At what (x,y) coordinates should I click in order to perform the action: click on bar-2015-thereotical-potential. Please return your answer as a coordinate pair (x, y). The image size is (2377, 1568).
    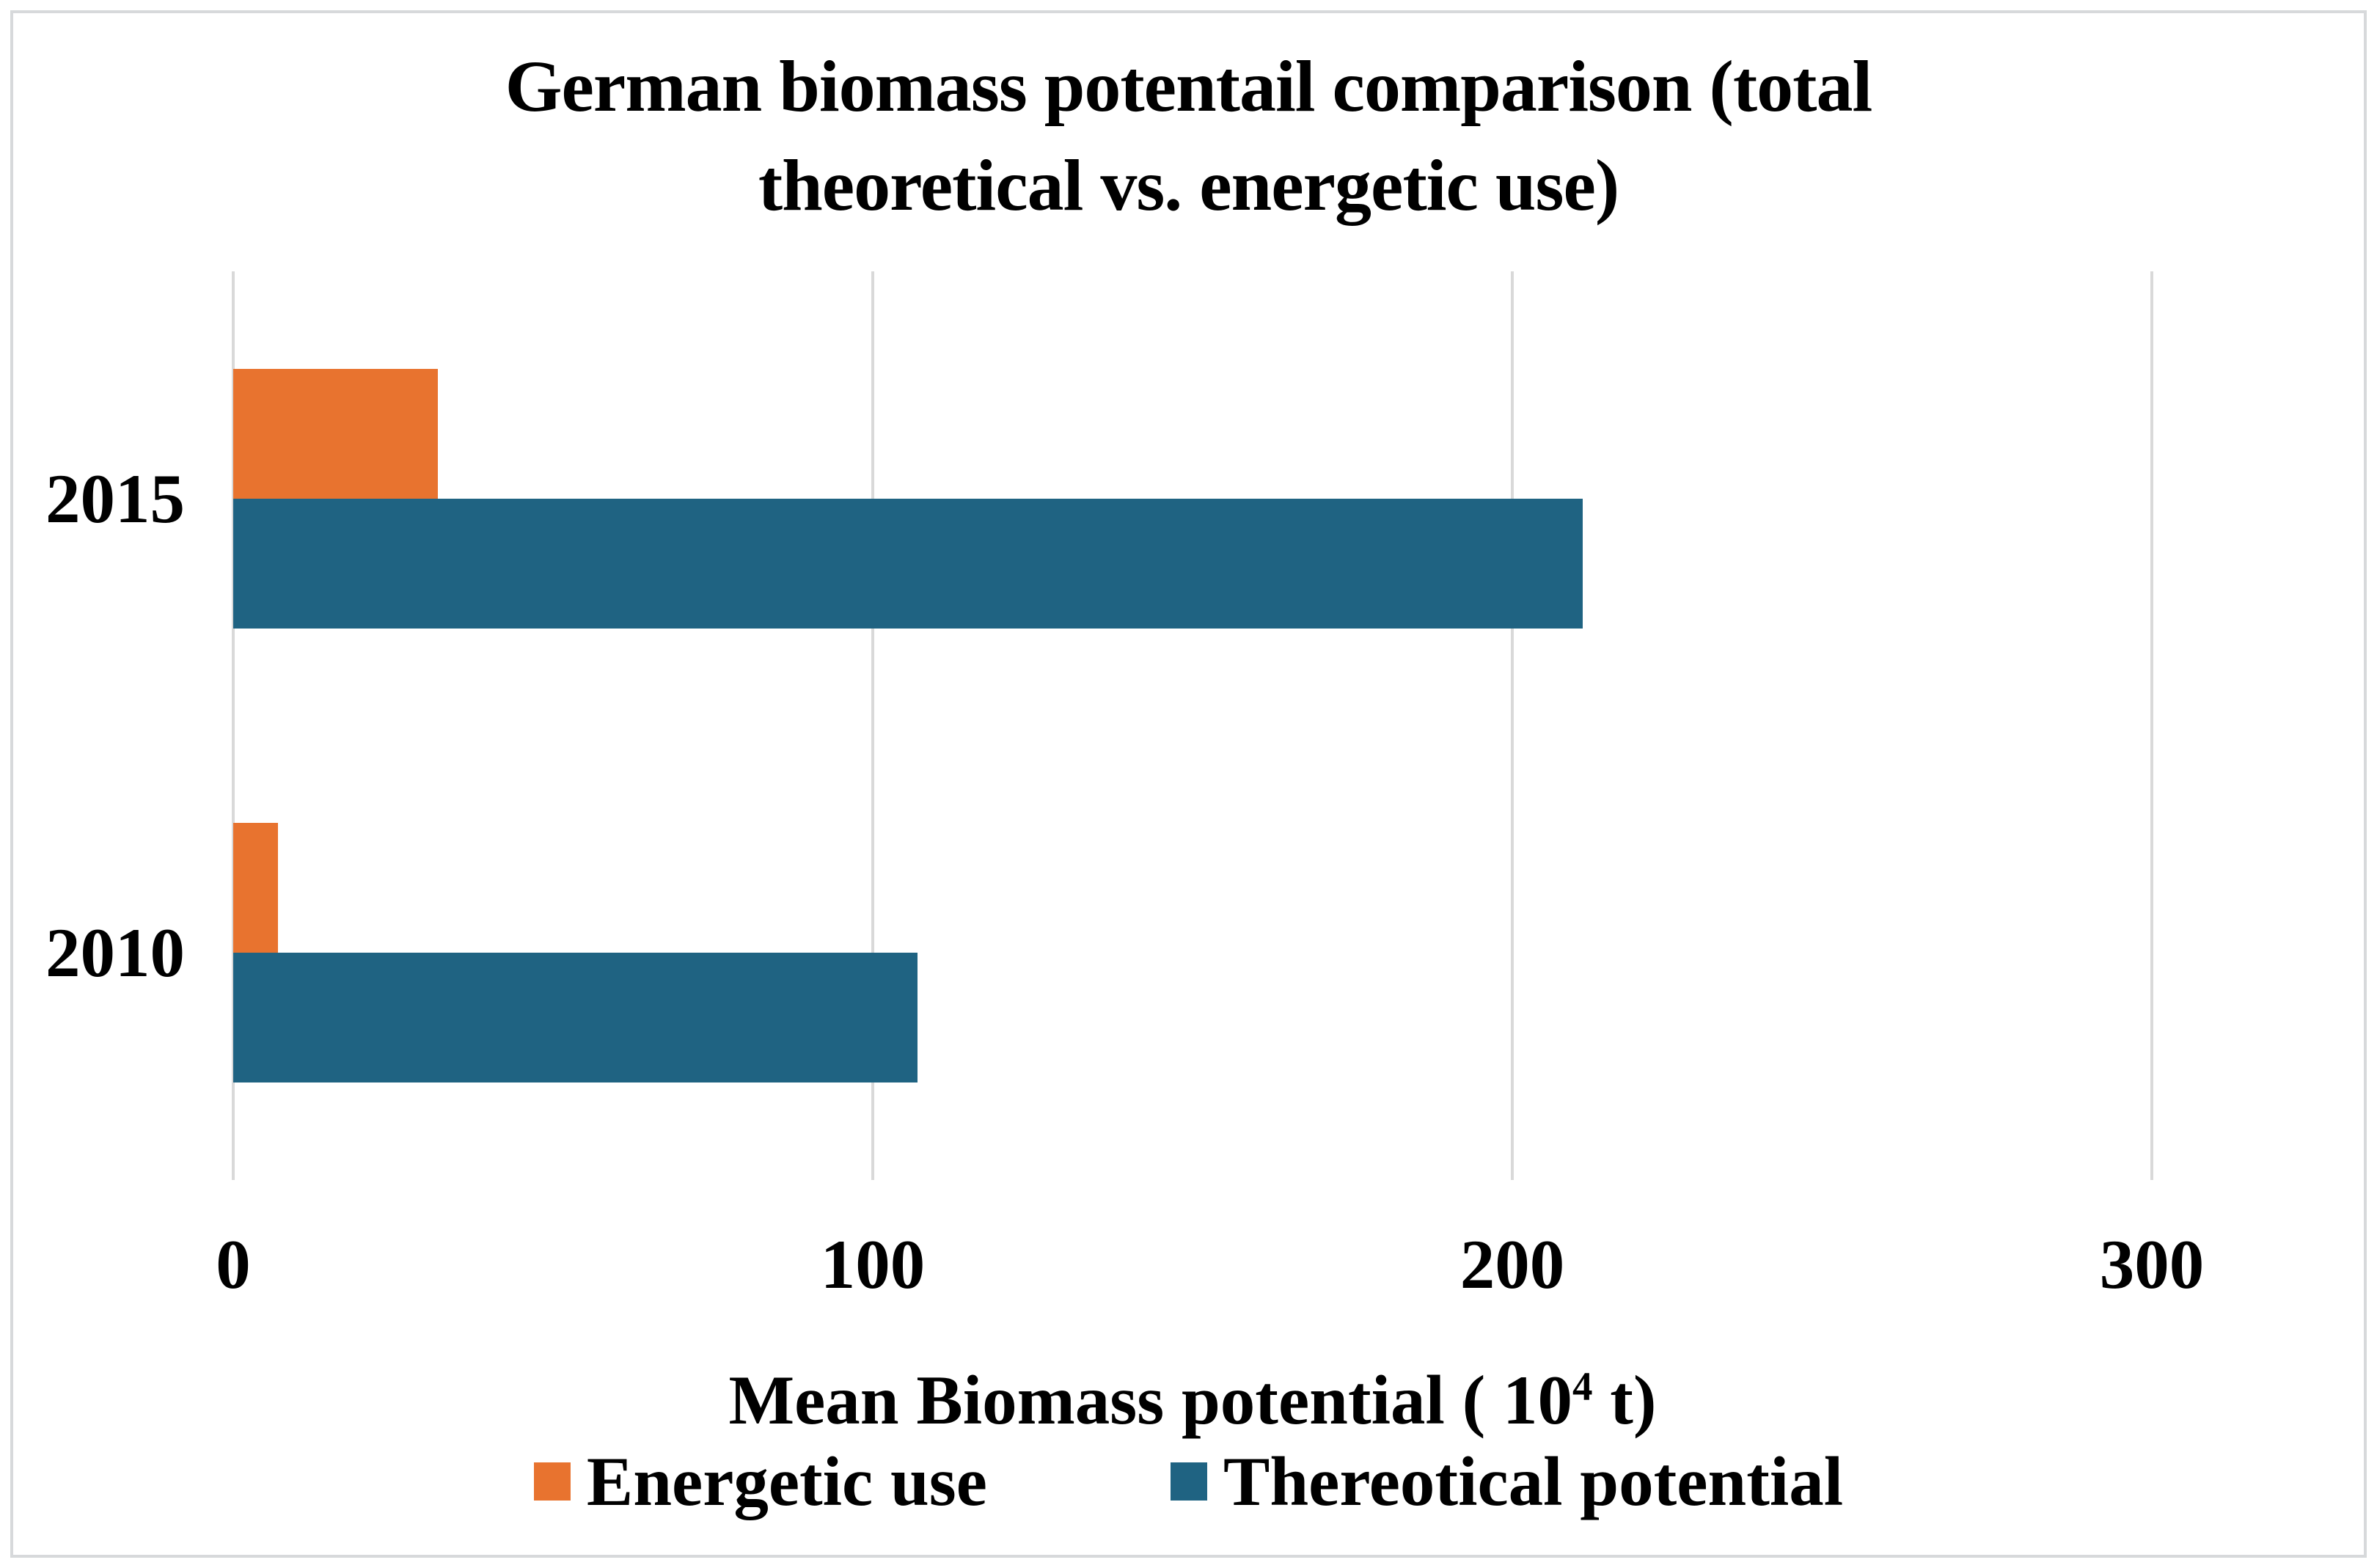
    Looking at the image, I should click on (908, 563).